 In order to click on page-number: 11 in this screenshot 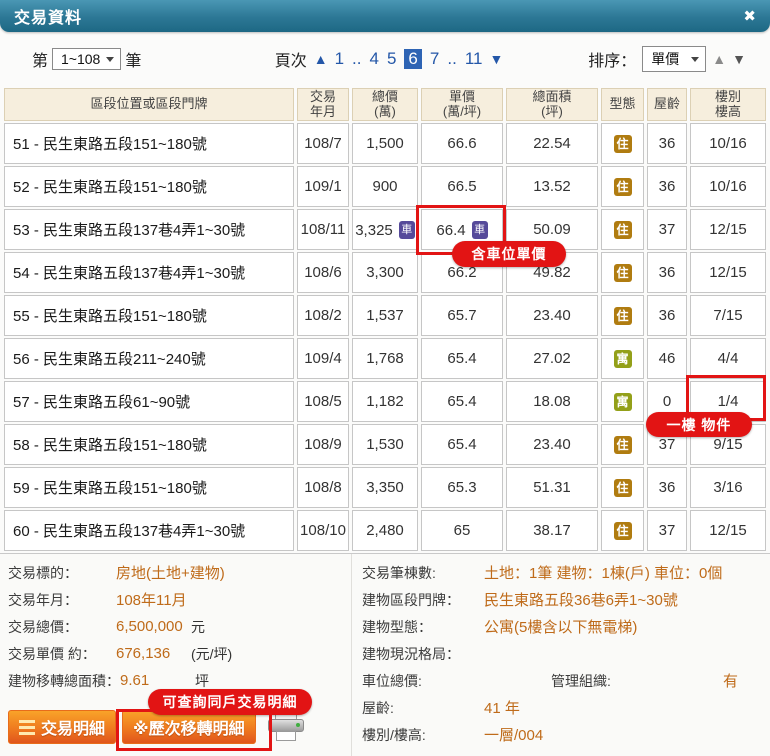, I will do `click(473, 58)`.